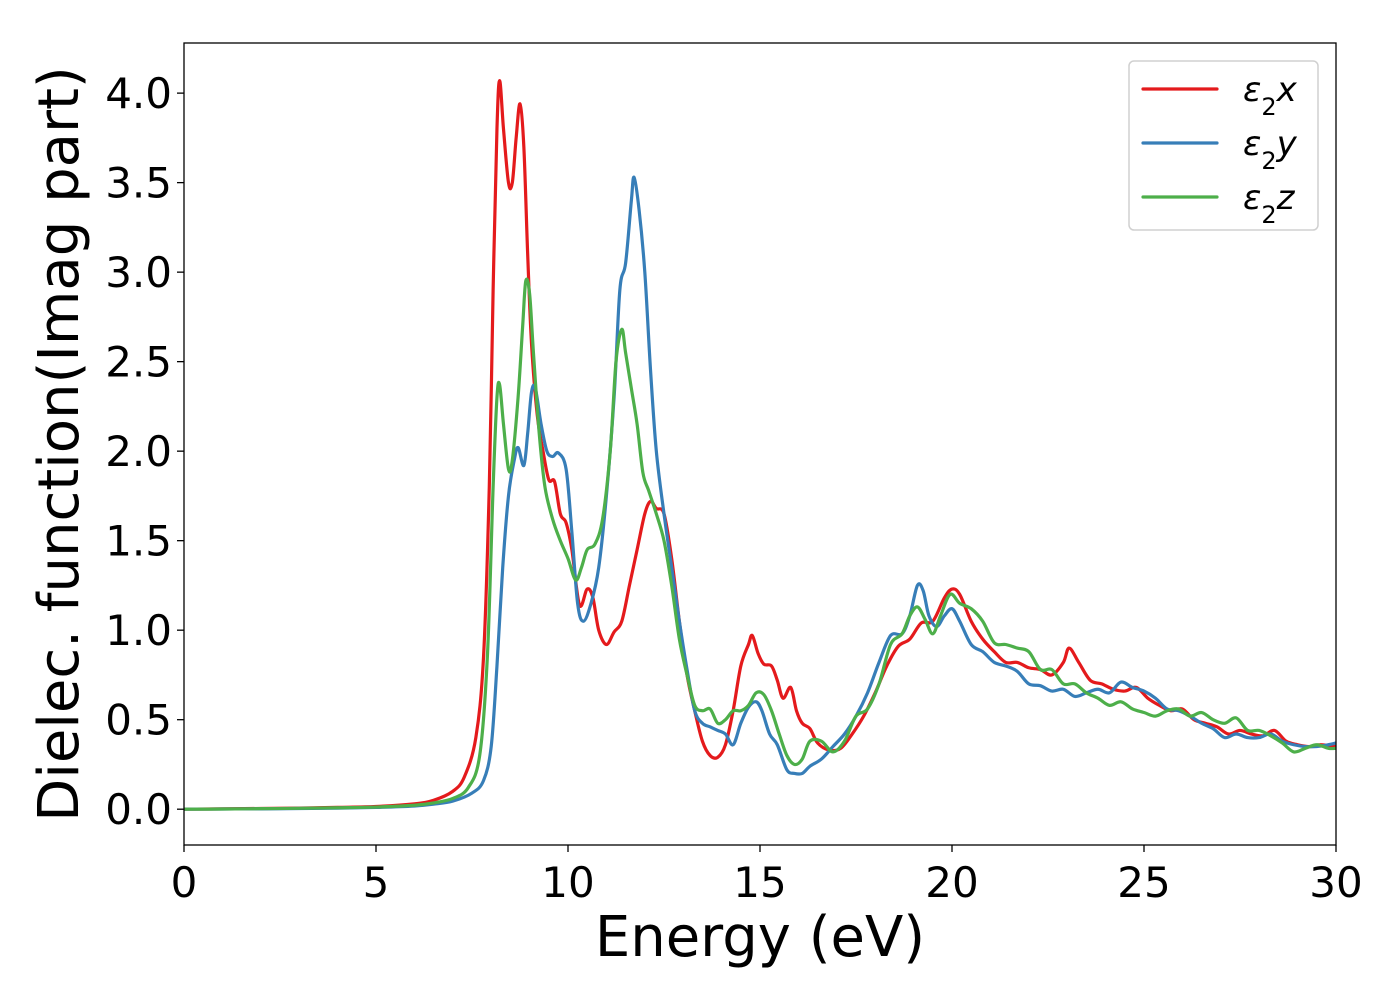 The image size is (1400, 1000). I want to click on x-tick-label-15: 15, so click(759, 882).